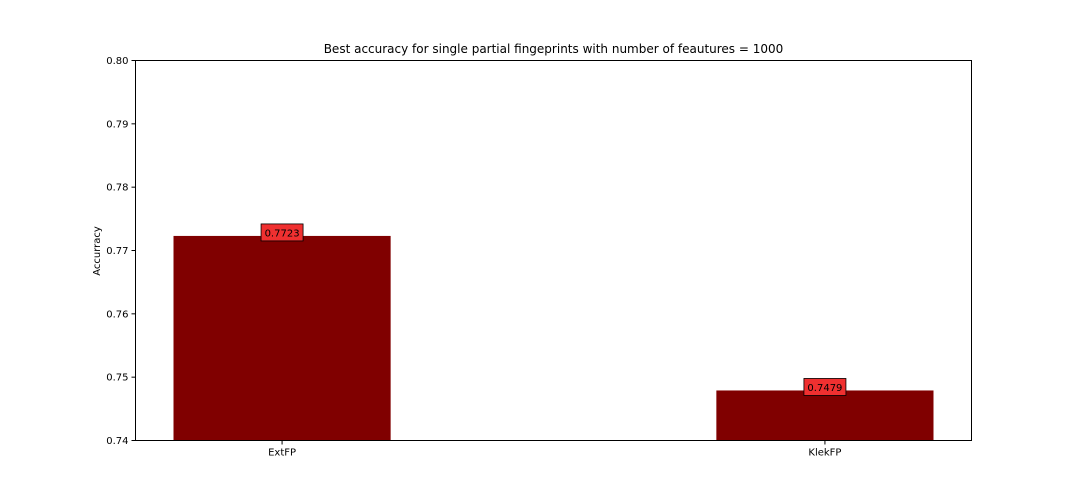 The width and height of the screenshot is (1080, 504). What do you see at coordinates (282, 453) in the screenshot?
I see `x-tick-label: ExtFP` at bounding box center [282, 453].